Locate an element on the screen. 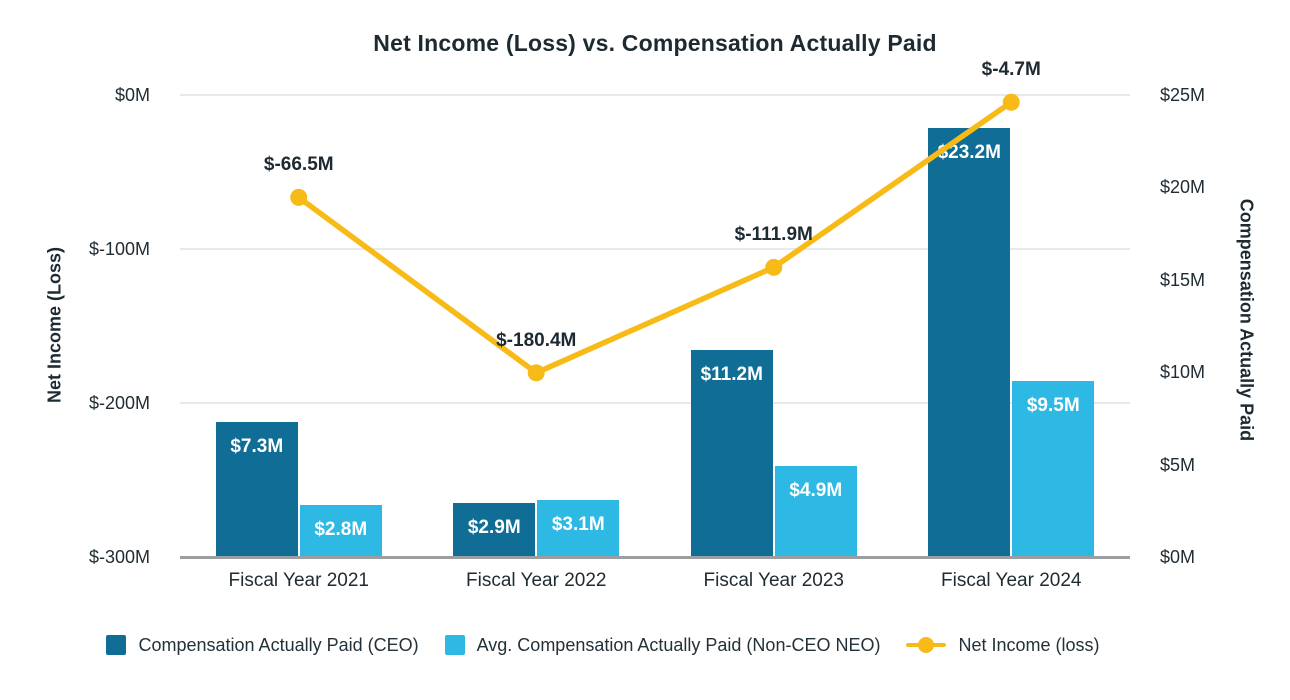 The height and width of the screenshot is (700, 1290). bar-value-label: $2.8M is located at coordinates (341, 529).